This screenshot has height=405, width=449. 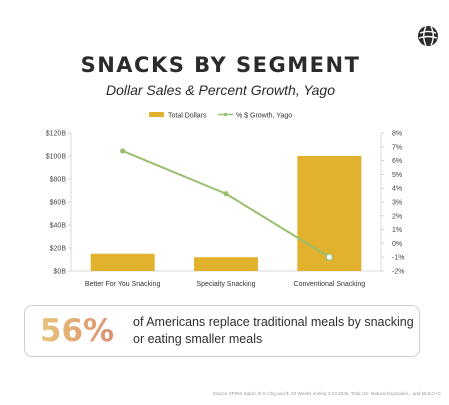 I want to click on legend-bar-label: Total Dollars, so click(x=187, y=116).